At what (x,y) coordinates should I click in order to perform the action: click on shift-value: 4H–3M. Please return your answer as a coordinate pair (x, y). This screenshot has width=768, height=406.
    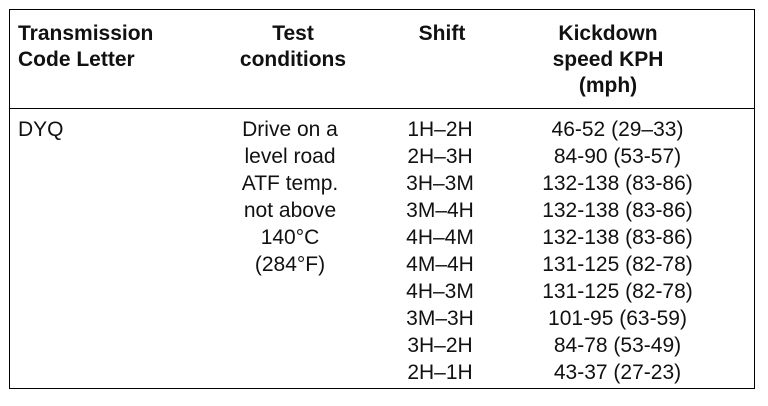
    Looking at the image, I should click on (440, 291).